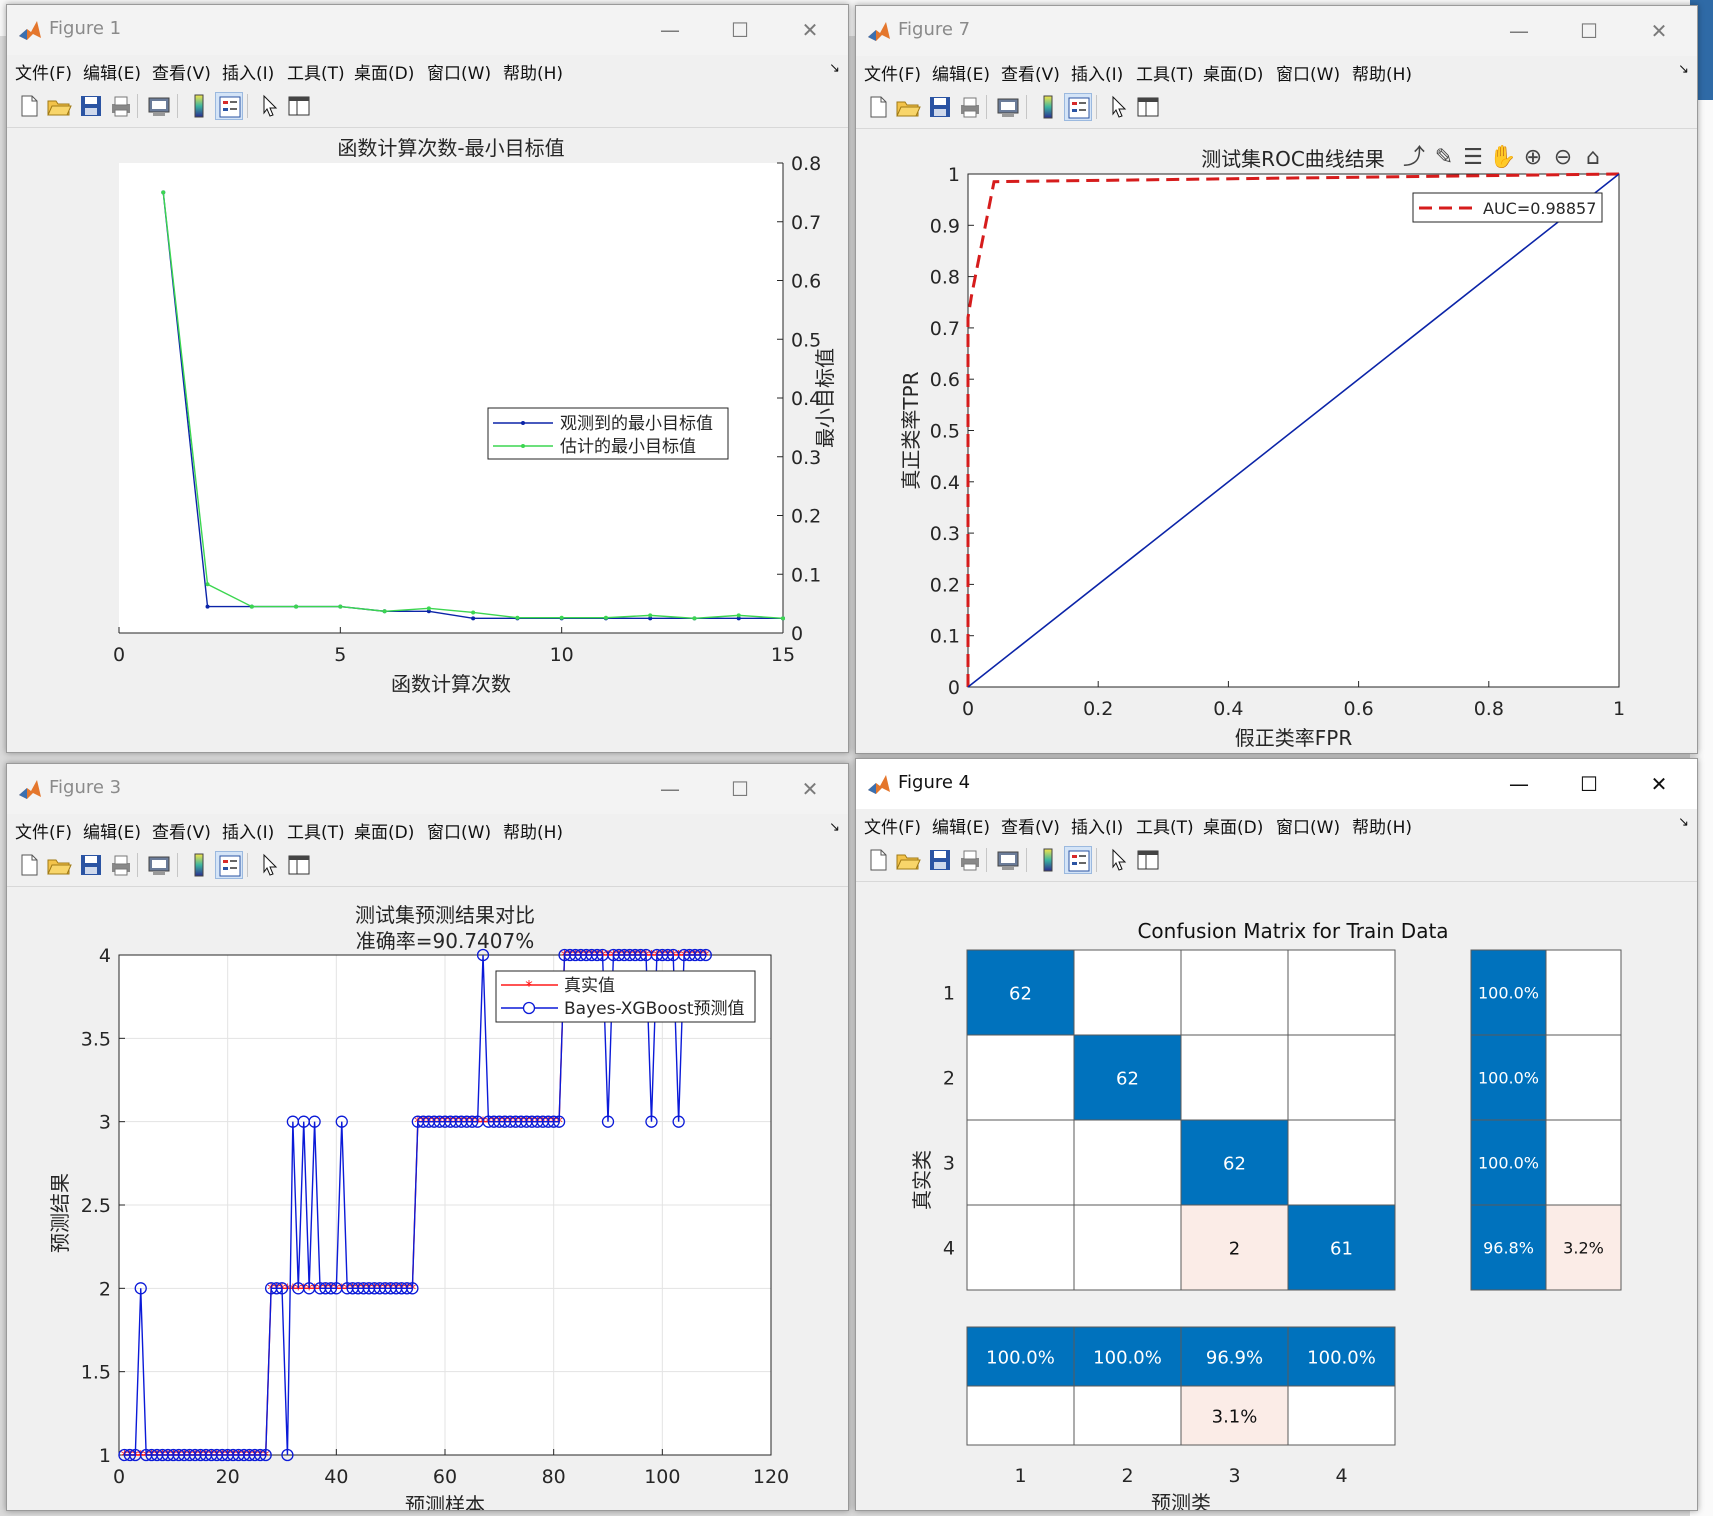  What do you see at coordinates (1414, 157) in the screenshot?
I see `export-icon: ⤴` at bounding box center [1414, 157].